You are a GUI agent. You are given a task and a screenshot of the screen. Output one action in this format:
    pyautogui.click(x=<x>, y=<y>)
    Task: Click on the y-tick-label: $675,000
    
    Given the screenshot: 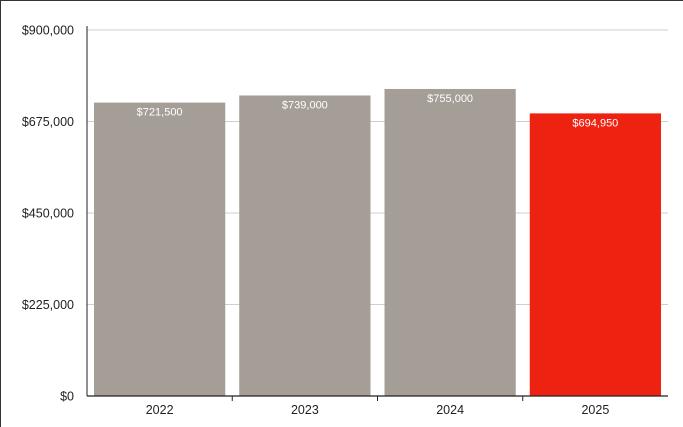 What is the action you would take?
    pyautogui.click(x=48, y=122)
    